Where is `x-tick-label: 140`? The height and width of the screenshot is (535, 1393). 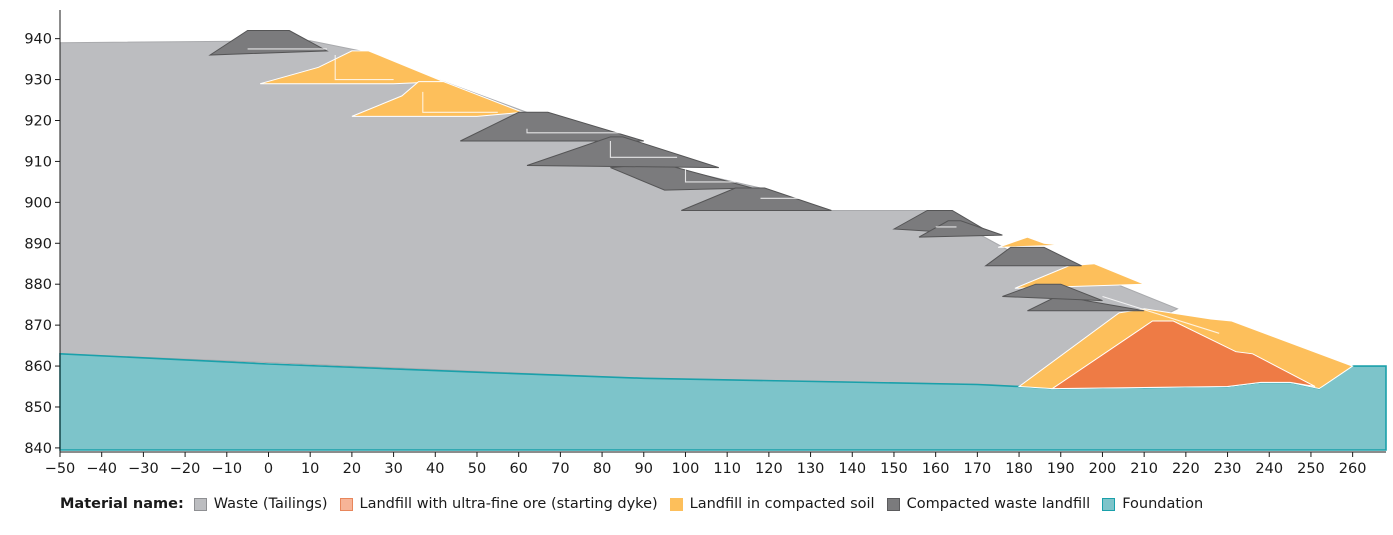
x-tick-label: 140 is located at coordinates (852, 469).